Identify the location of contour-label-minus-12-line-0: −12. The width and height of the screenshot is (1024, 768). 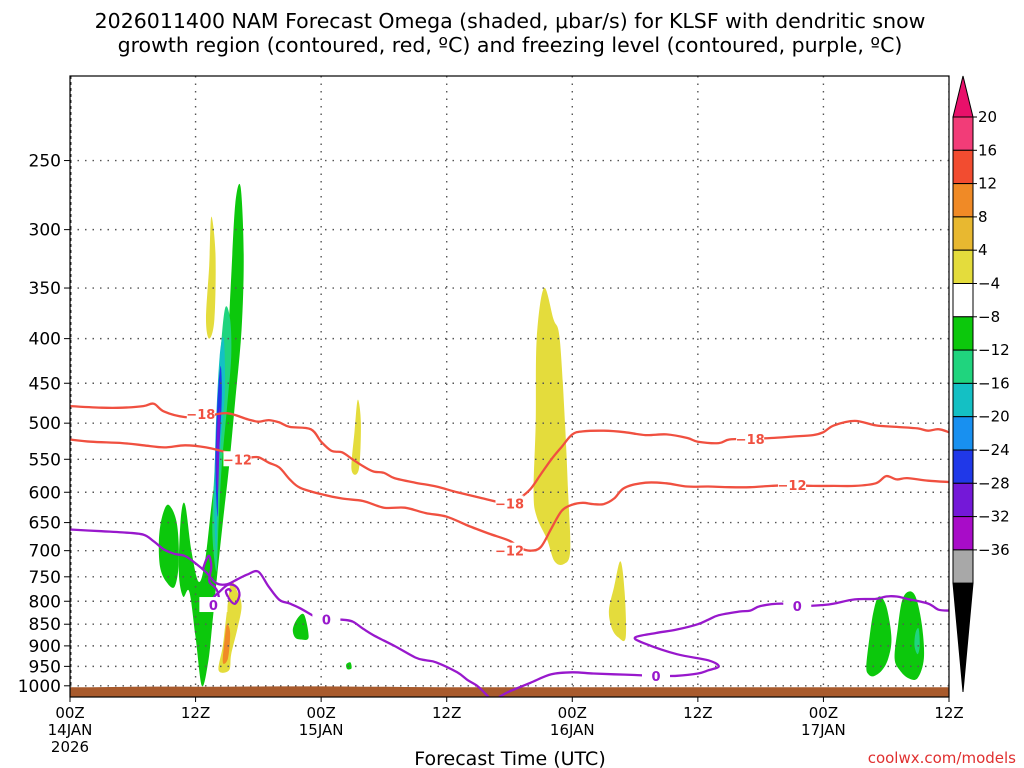
(237, 460).